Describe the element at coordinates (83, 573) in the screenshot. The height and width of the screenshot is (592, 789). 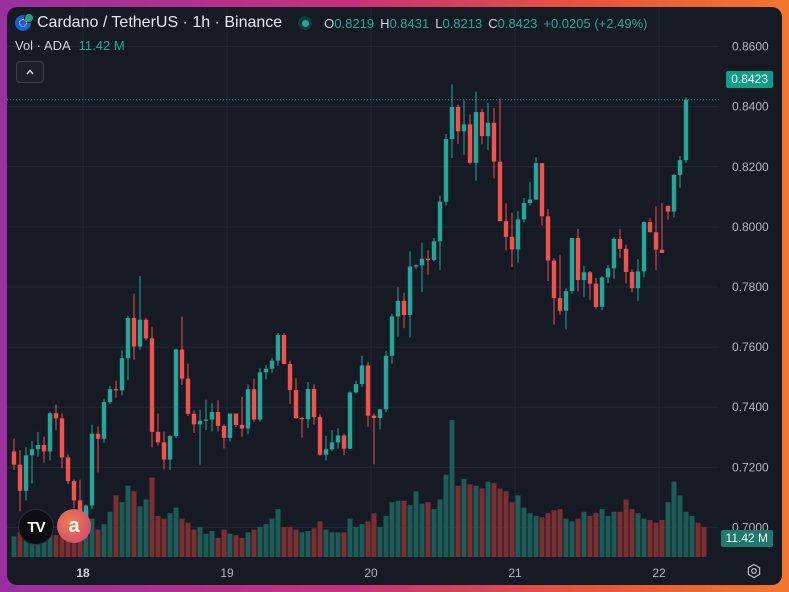
I see `time-tick-label: 18` at that location.